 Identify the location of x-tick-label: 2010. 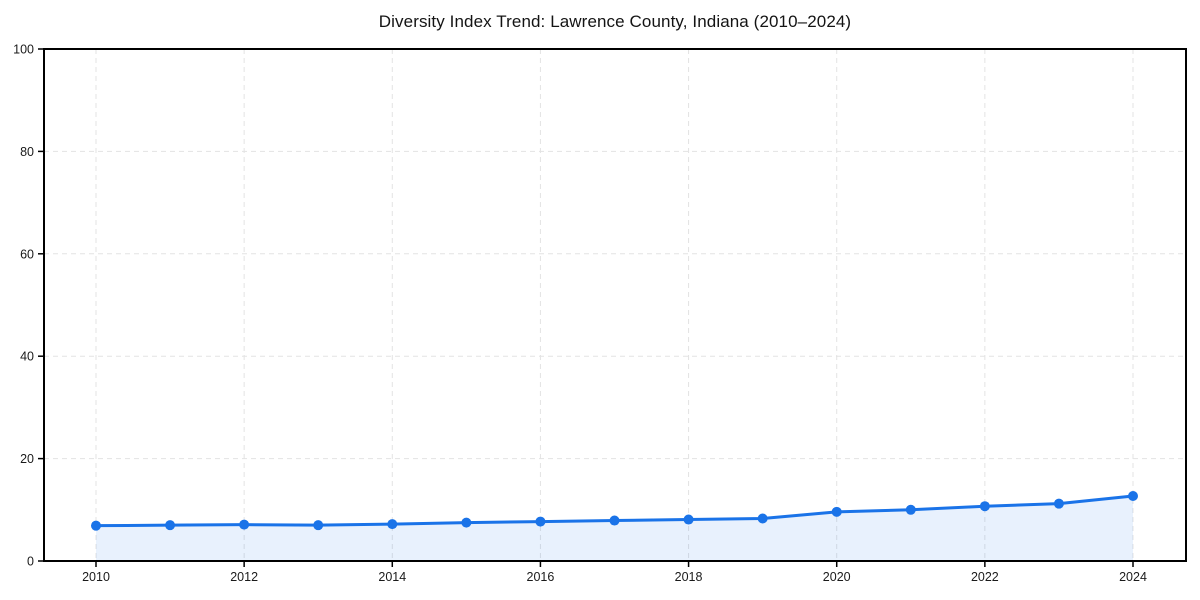
(96, 577).